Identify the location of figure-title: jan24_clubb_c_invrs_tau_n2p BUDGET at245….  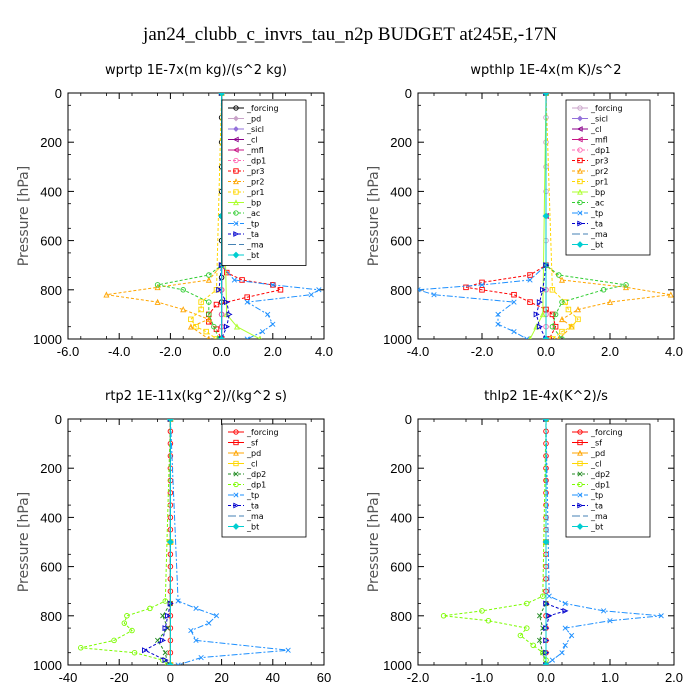
(349, 34).